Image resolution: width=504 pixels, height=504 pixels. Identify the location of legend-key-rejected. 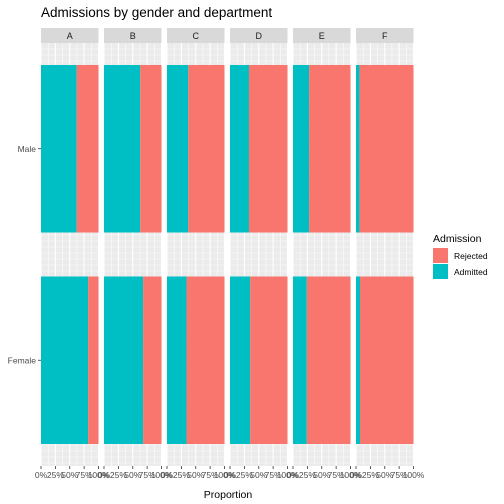
(440, 255).